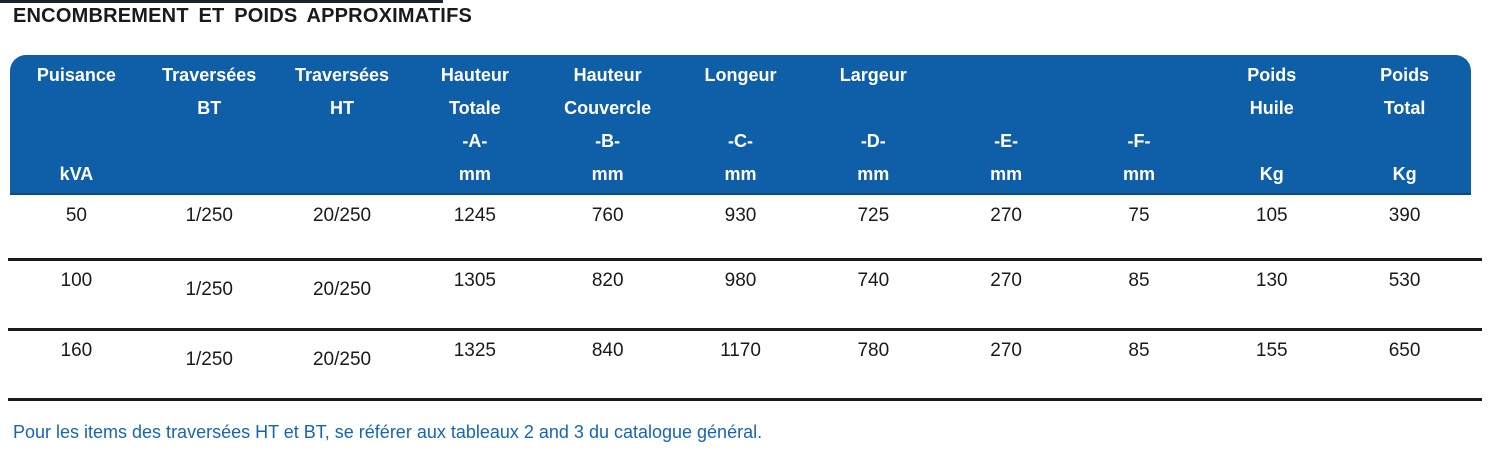 Image resolution: width=1489 pixels, height=454 pixels. Describe the element at coordinates (221, 1) in the screenshot. I see `top-rule-decoration` at that location.